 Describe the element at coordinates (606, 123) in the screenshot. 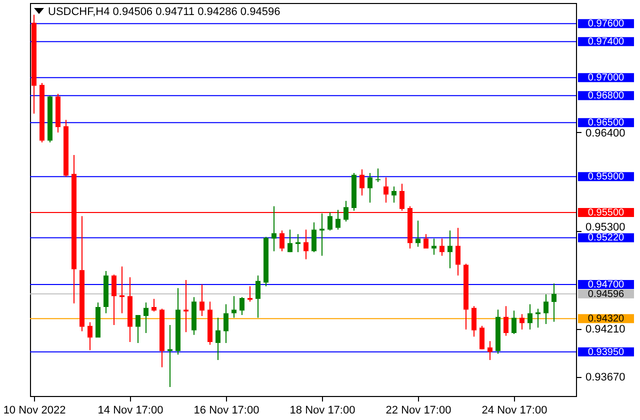

I see `ref-line-label: 0.96500` at that location.